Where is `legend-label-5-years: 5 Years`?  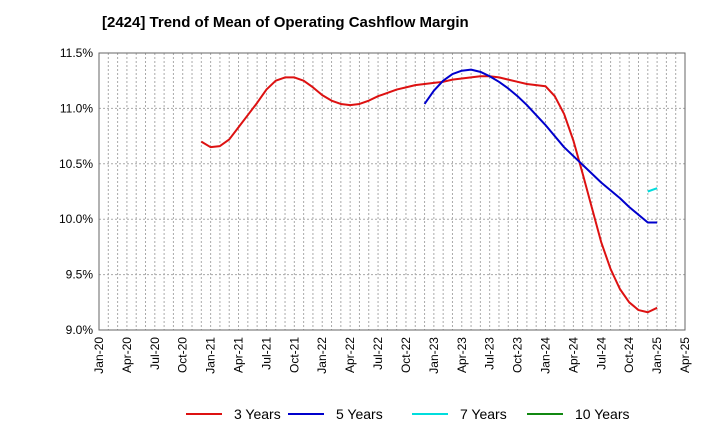
legend-label-5-years: 5 Years is located at coordinates (359, 414).